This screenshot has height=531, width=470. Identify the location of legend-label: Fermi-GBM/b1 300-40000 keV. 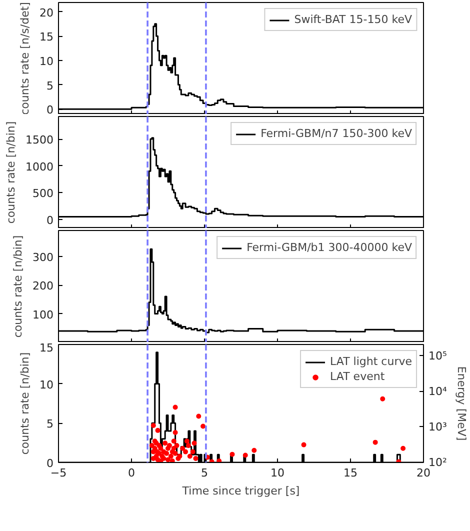
(329, 247).